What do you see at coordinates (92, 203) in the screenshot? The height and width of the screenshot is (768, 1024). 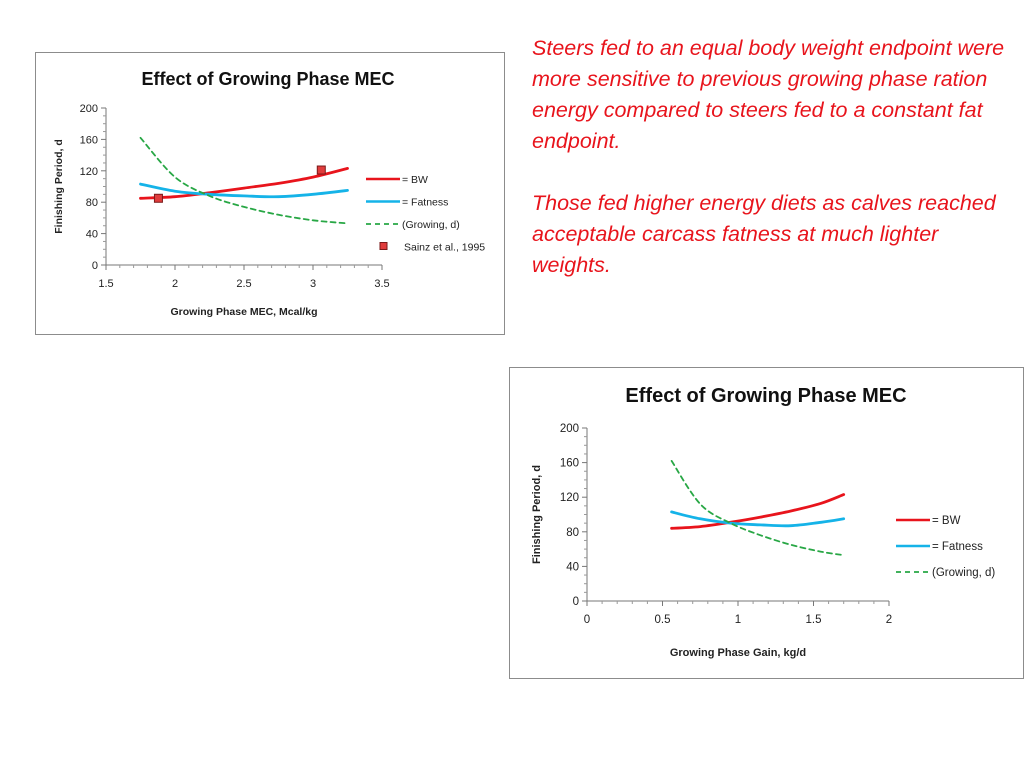 I see `chart1-y-tick-label: 80` at bounding box center [92, 203].